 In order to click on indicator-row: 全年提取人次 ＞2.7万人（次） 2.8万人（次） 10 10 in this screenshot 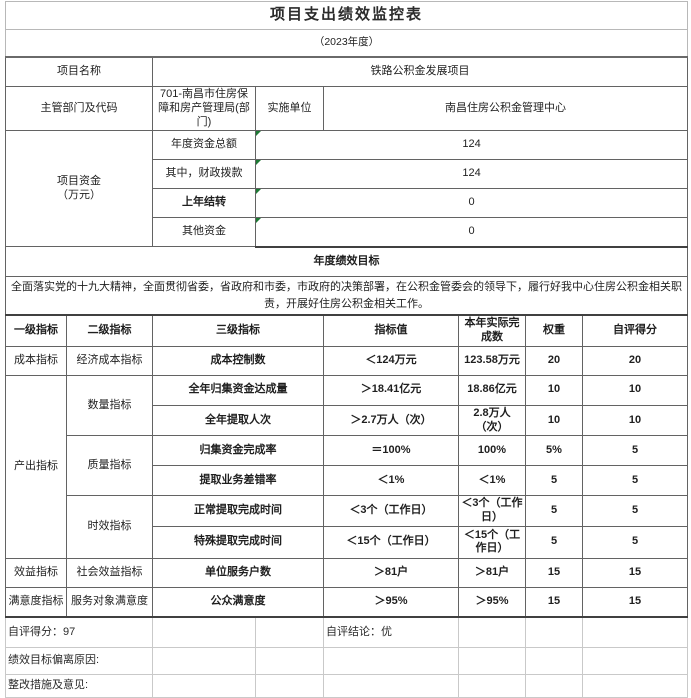, I will do `click(347, 420)`.